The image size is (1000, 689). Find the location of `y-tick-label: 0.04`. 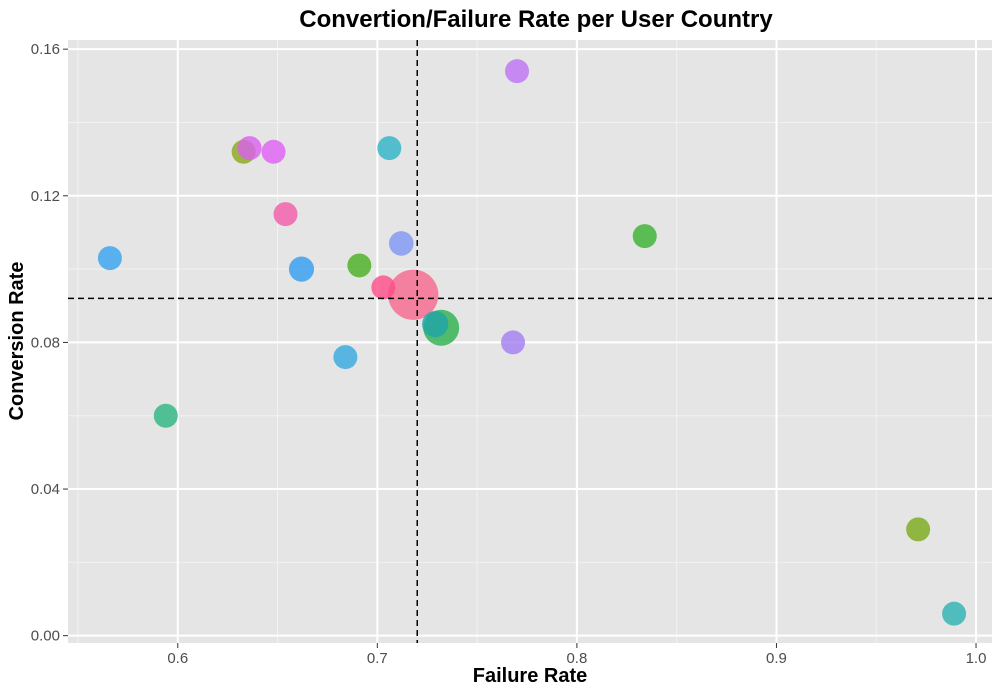

y-tick-label: 0.04 is located at coordinates (45, 489).